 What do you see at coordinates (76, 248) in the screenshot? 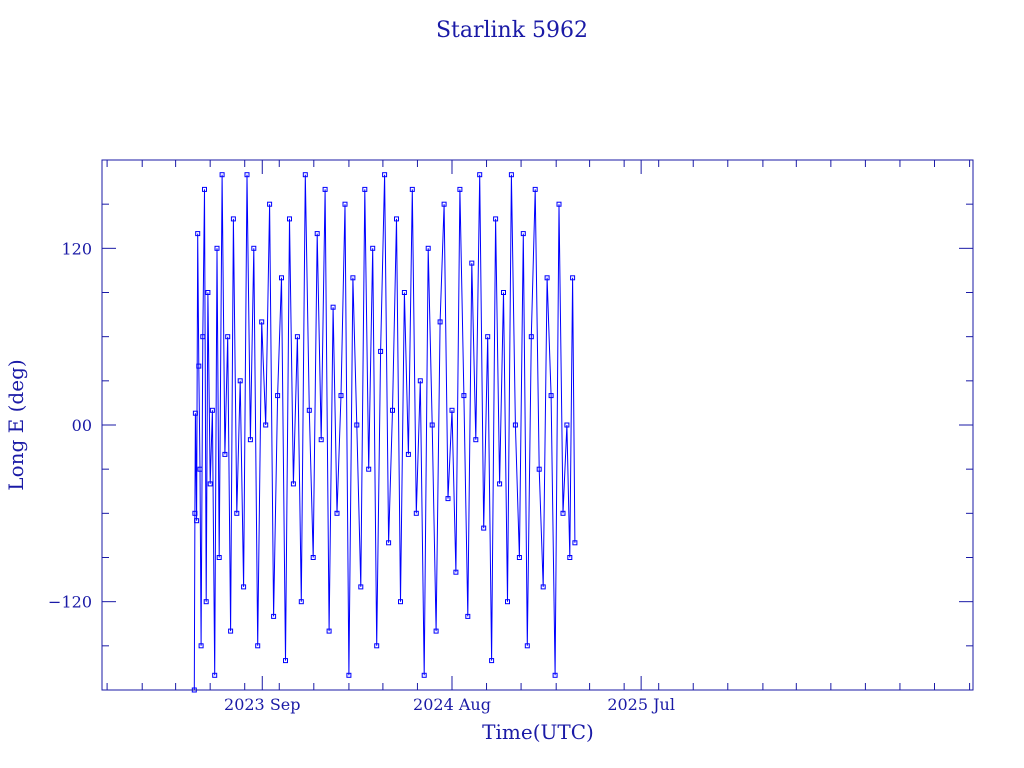
I see `y-tick-label: 120` at bounding box center [76, 248].